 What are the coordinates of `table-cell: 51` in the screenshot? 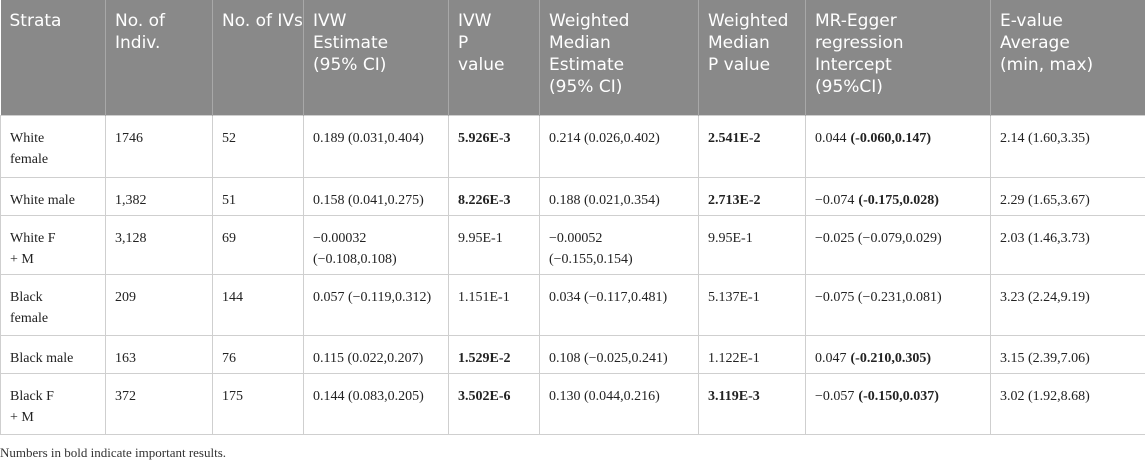 It's located at (258, 196).